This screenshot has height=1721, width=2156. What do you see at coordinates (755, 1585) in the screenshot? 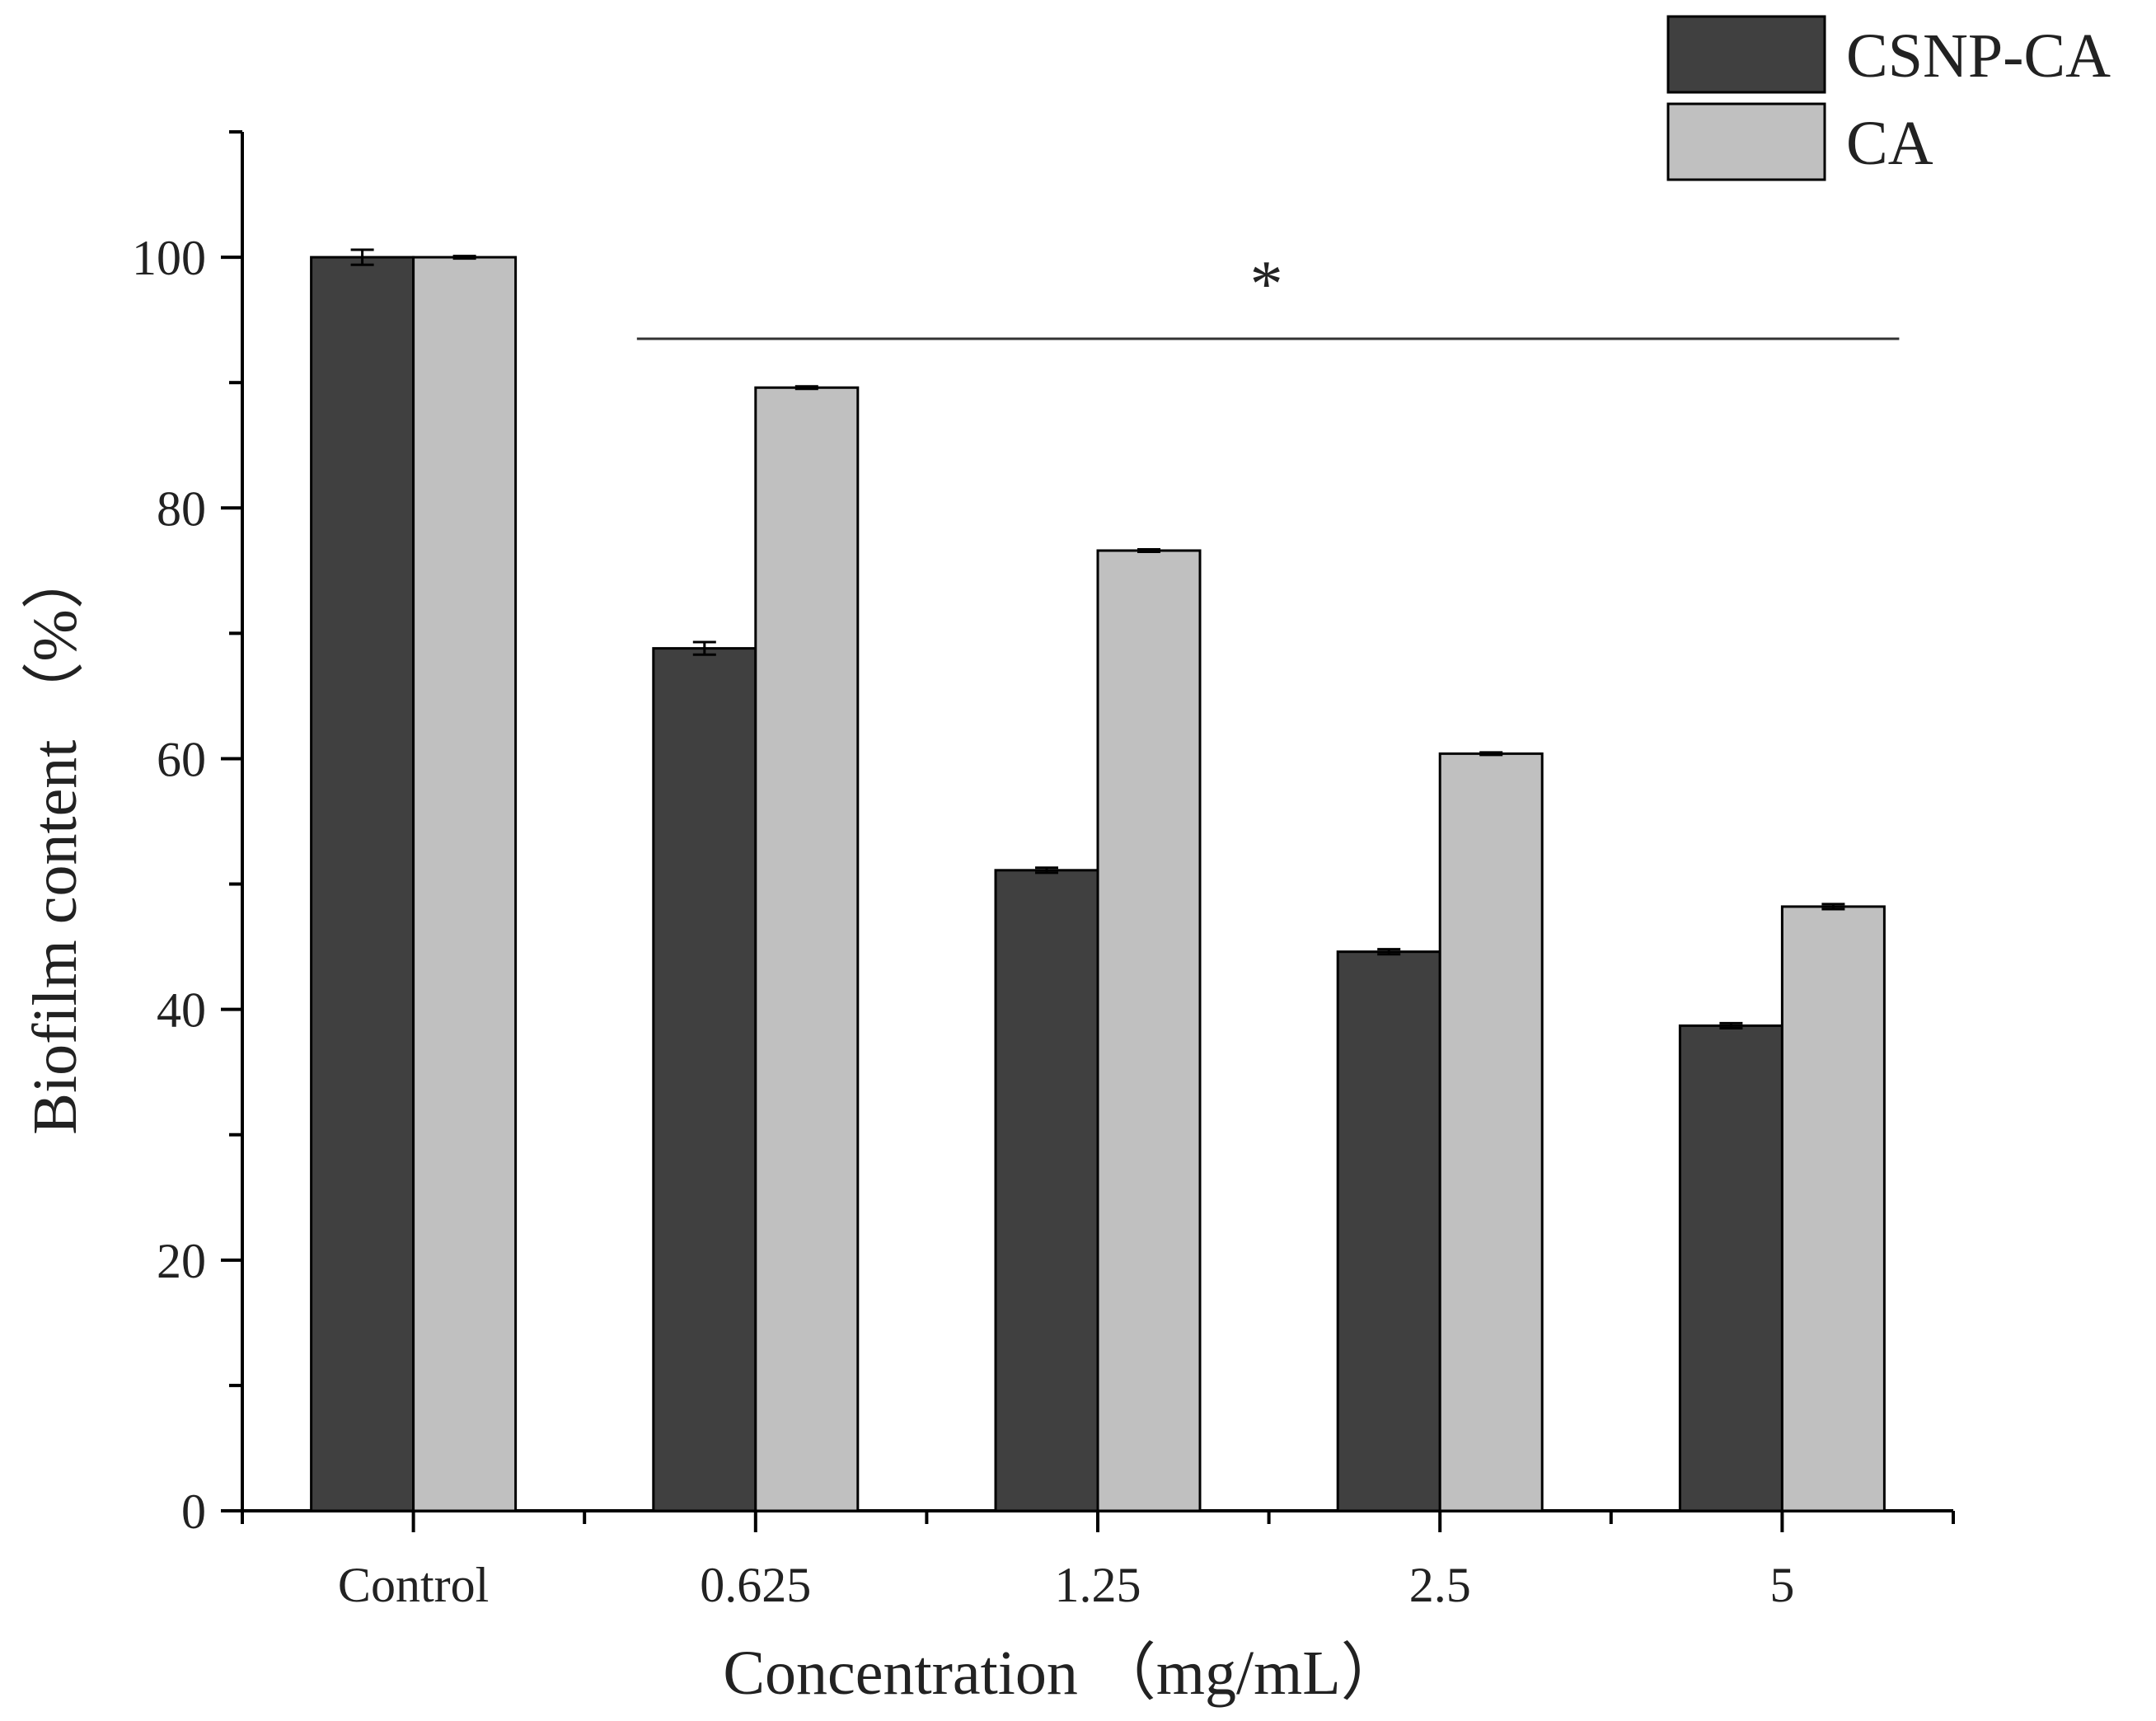
I see `x-tick-label: 0.625` at bounding box center [755, 1585].